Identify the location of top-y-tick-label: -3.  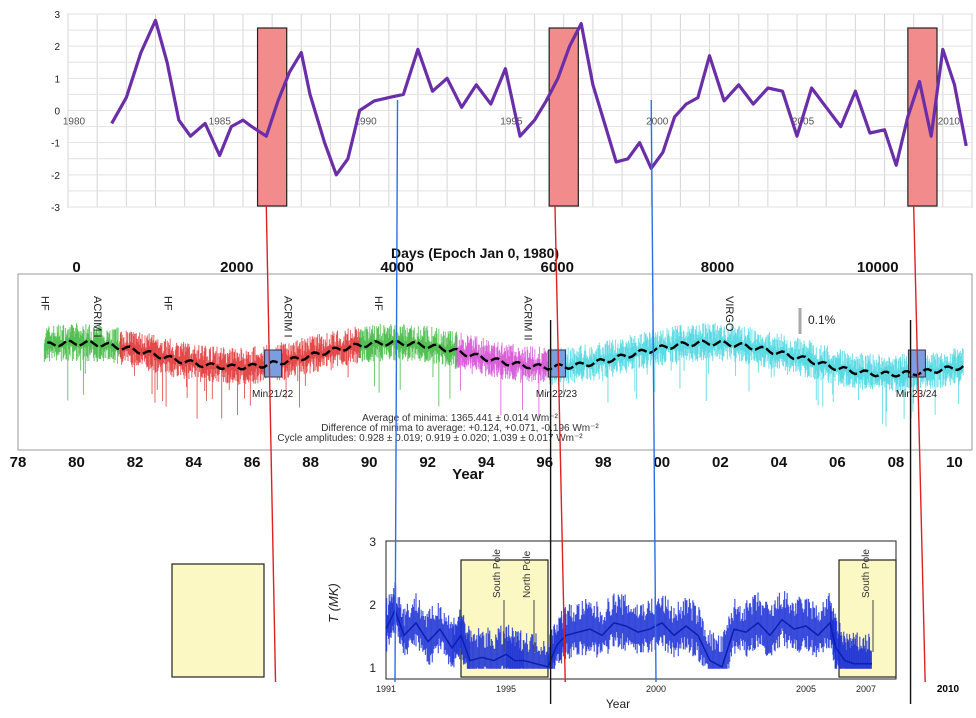
(55, 208).